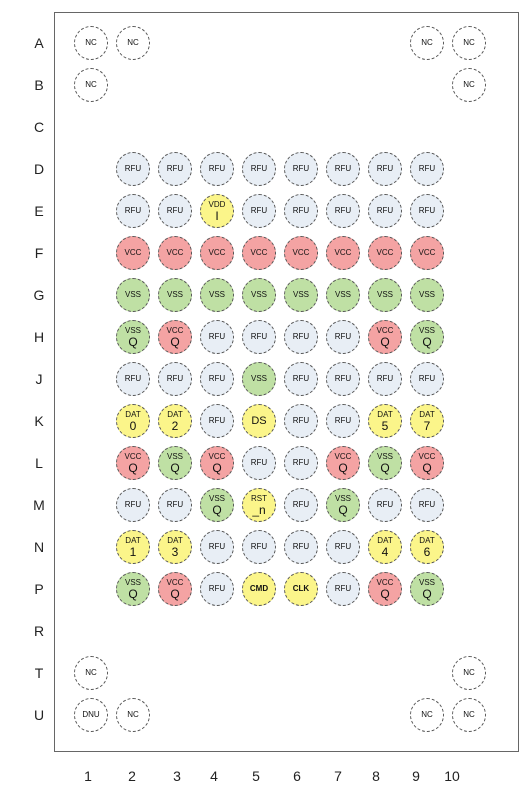 The width and height of the screenshot is (532, 790). I want to click on ball-k6: RFU, so click(301, 421).